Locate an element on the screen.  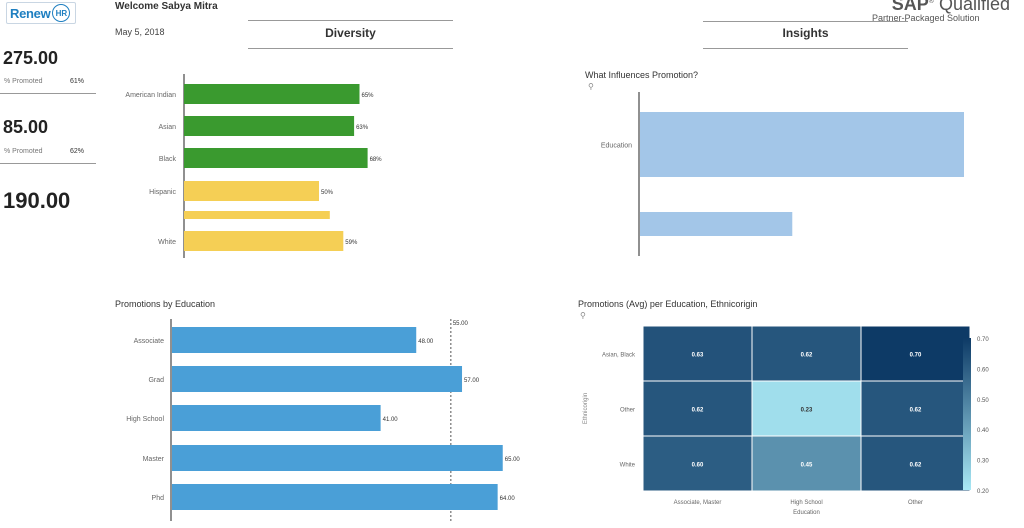
cell-value-label: 0.70 is located at coordinates (916, 356).